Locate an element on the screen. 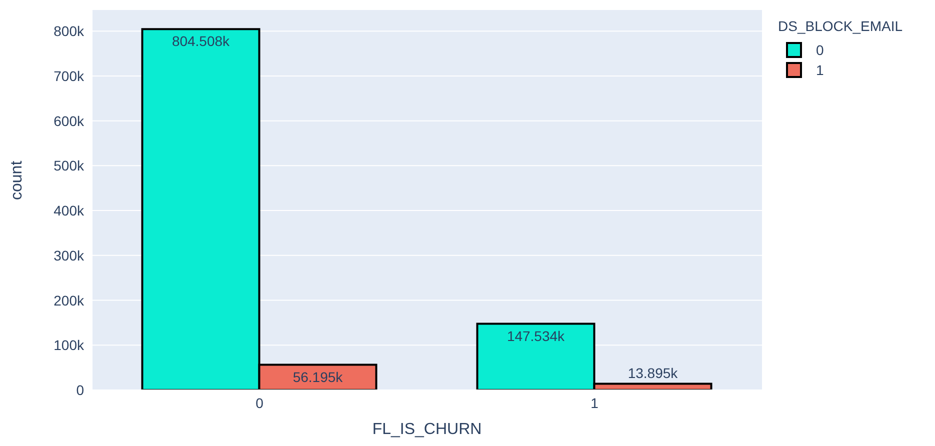 This screenshot has height=446, width=935. y-tick-label: 0 is located at coordinates (80, 390).